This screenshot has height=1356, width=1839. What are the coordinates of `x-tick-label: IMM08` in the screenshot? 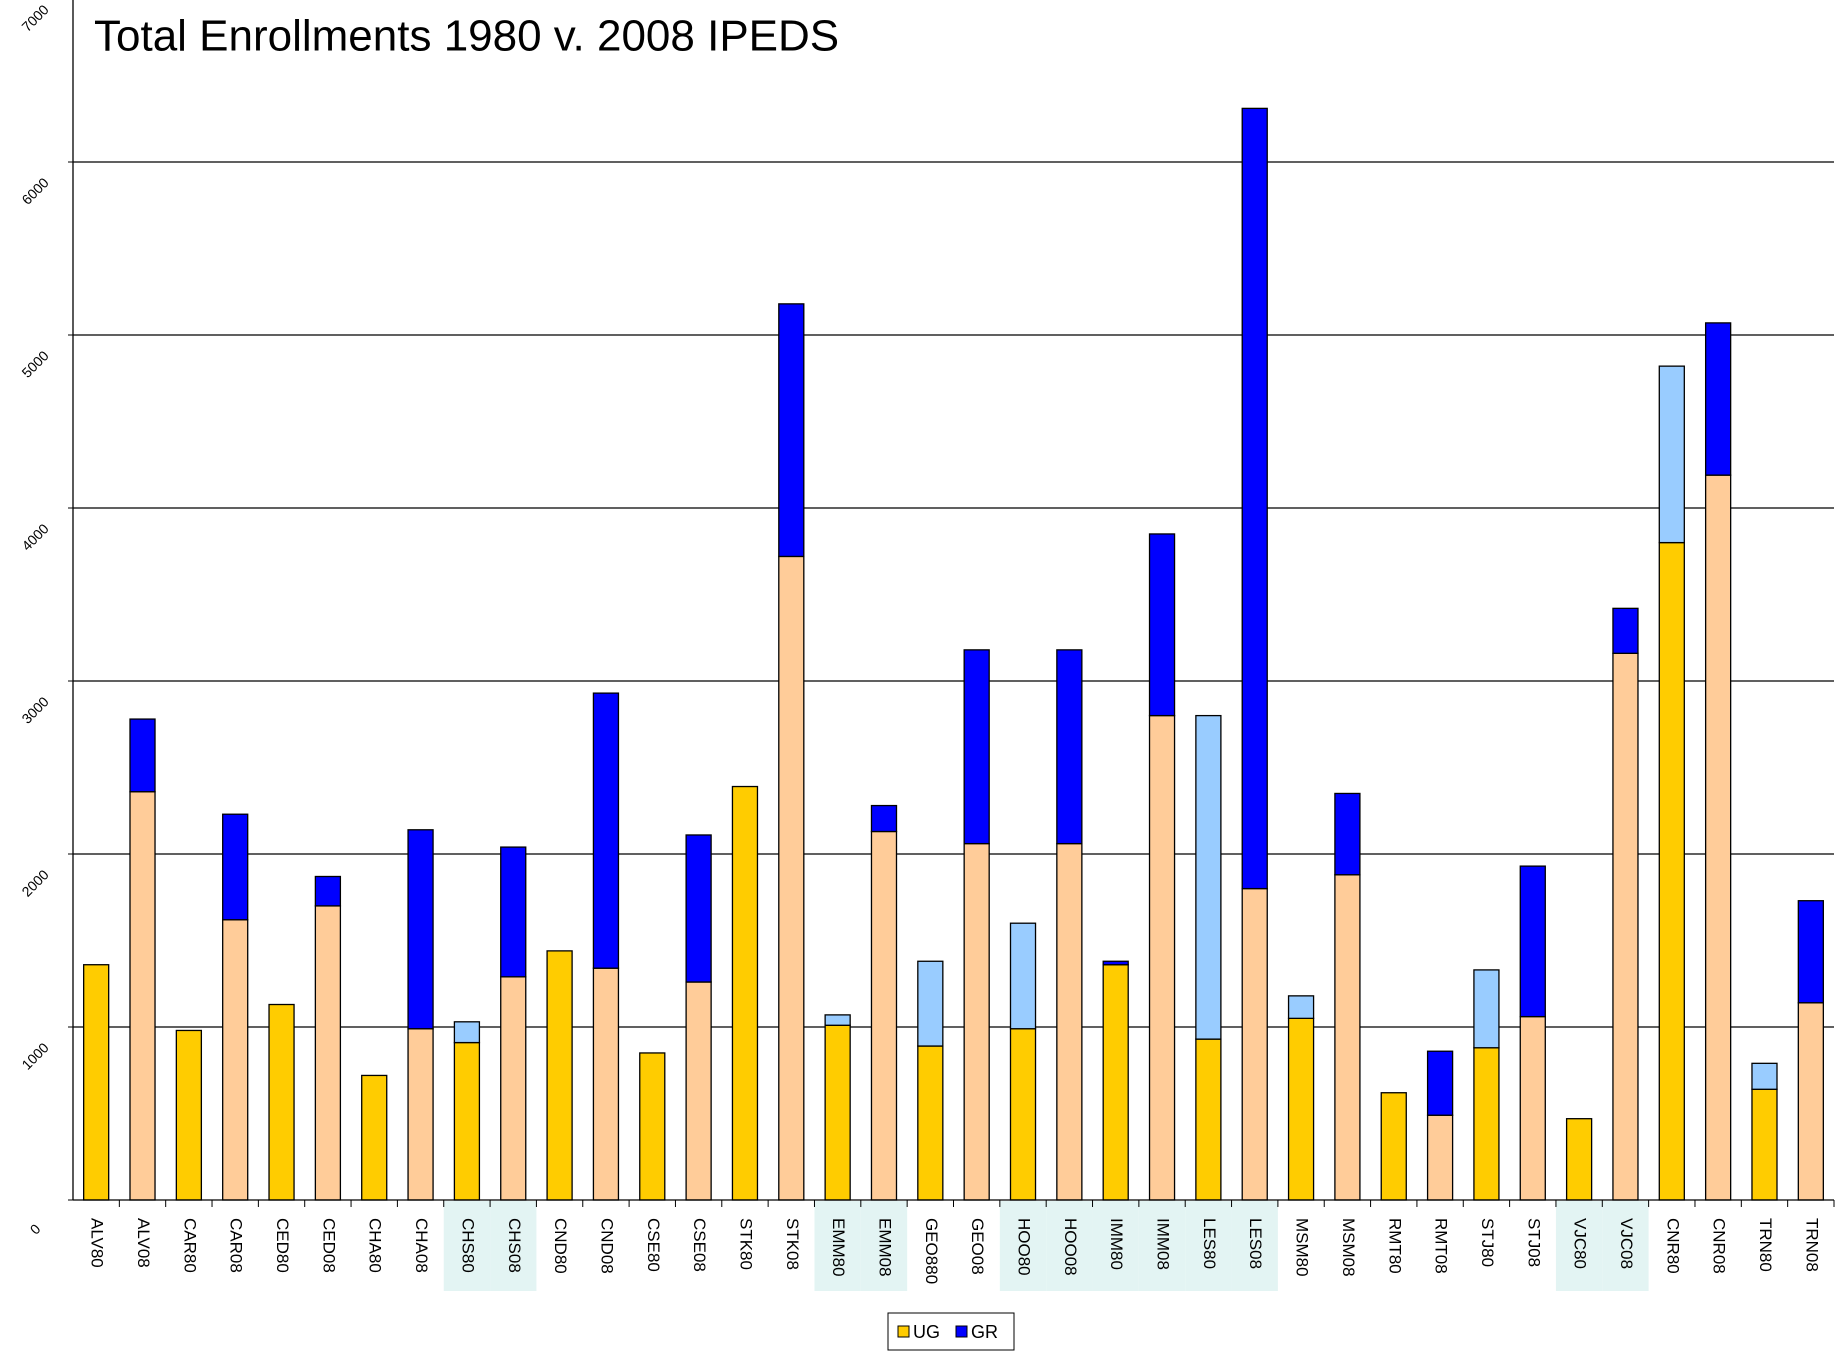 It's located at (1163, 1244).